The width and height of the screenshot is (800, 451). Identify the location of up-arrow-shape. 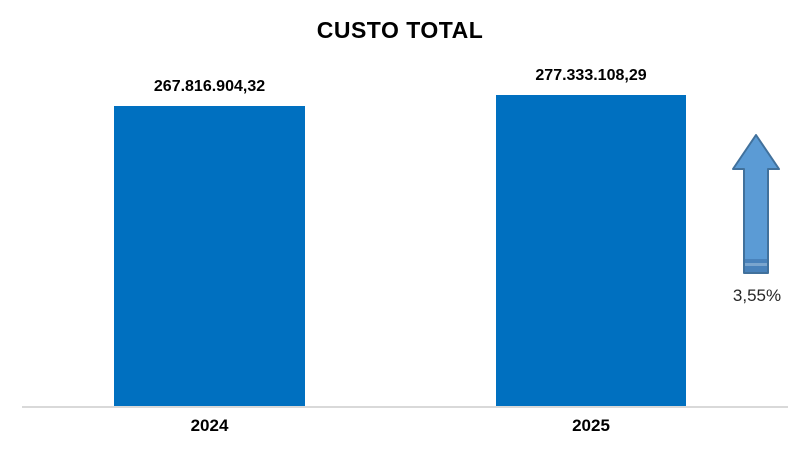
(756, 204).